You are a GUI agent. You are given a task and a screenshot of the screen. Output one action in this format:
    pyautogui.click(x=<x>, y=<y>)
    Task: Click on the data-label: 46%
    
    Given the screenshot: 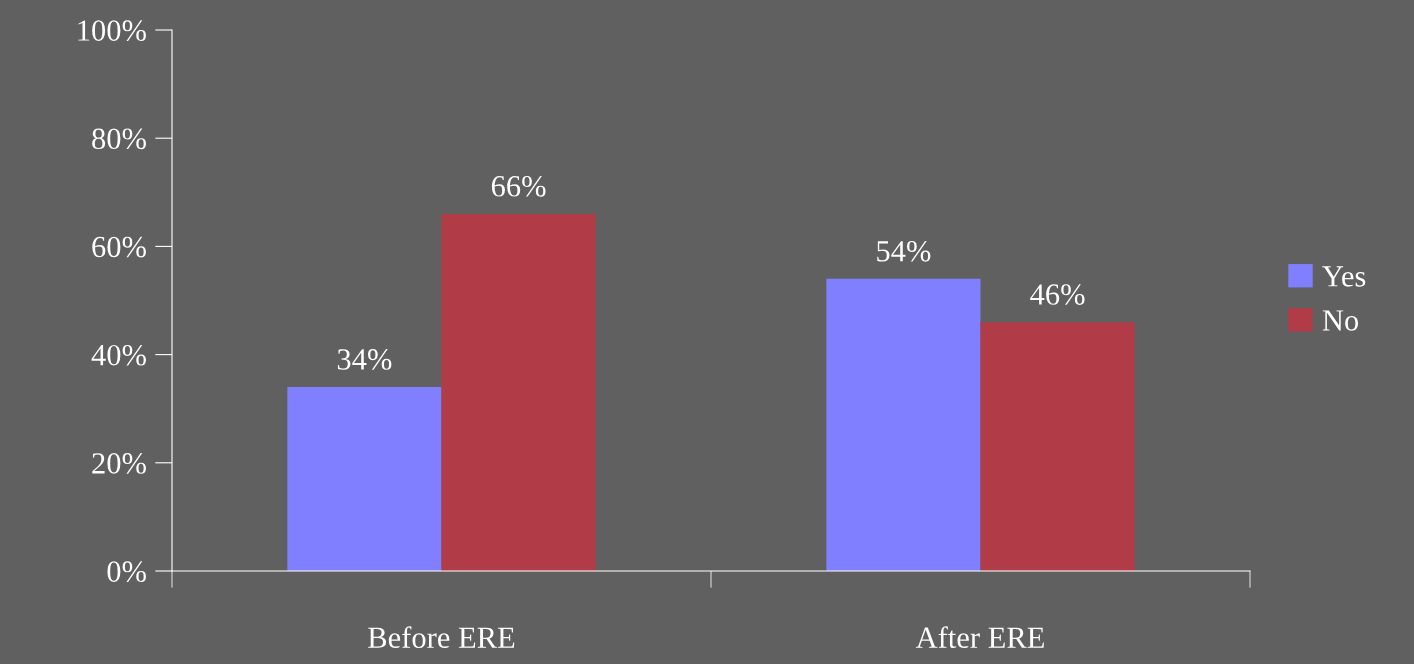 What is the action you would take?
    pyautogui.click(x=1057, y=294)
    